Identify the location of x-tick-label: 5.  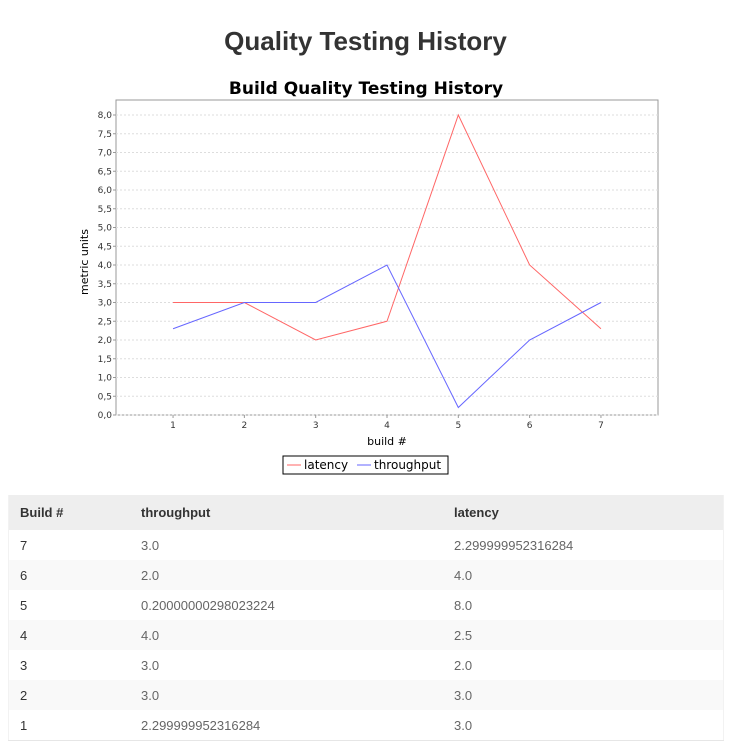
(458, 426).